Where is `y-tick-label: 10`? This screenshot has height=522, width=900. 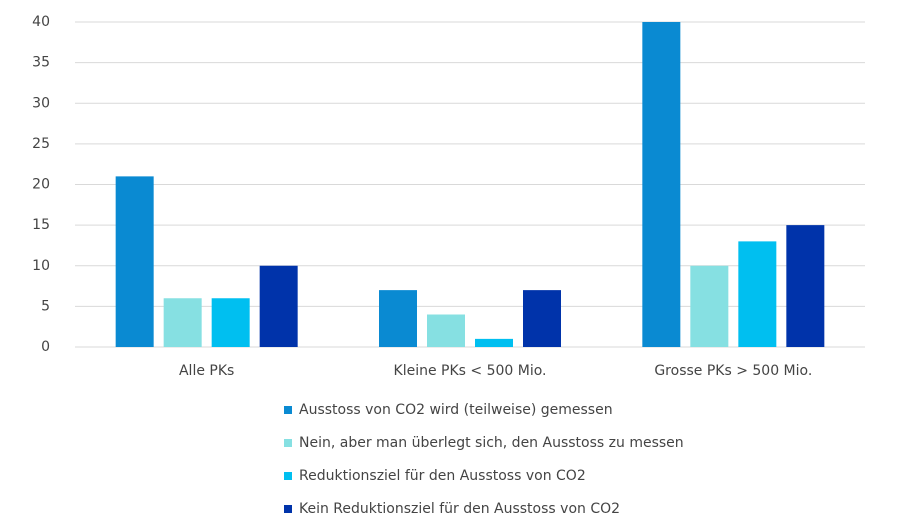
y-tick-label: 10 is located at coordinates (41, 266).